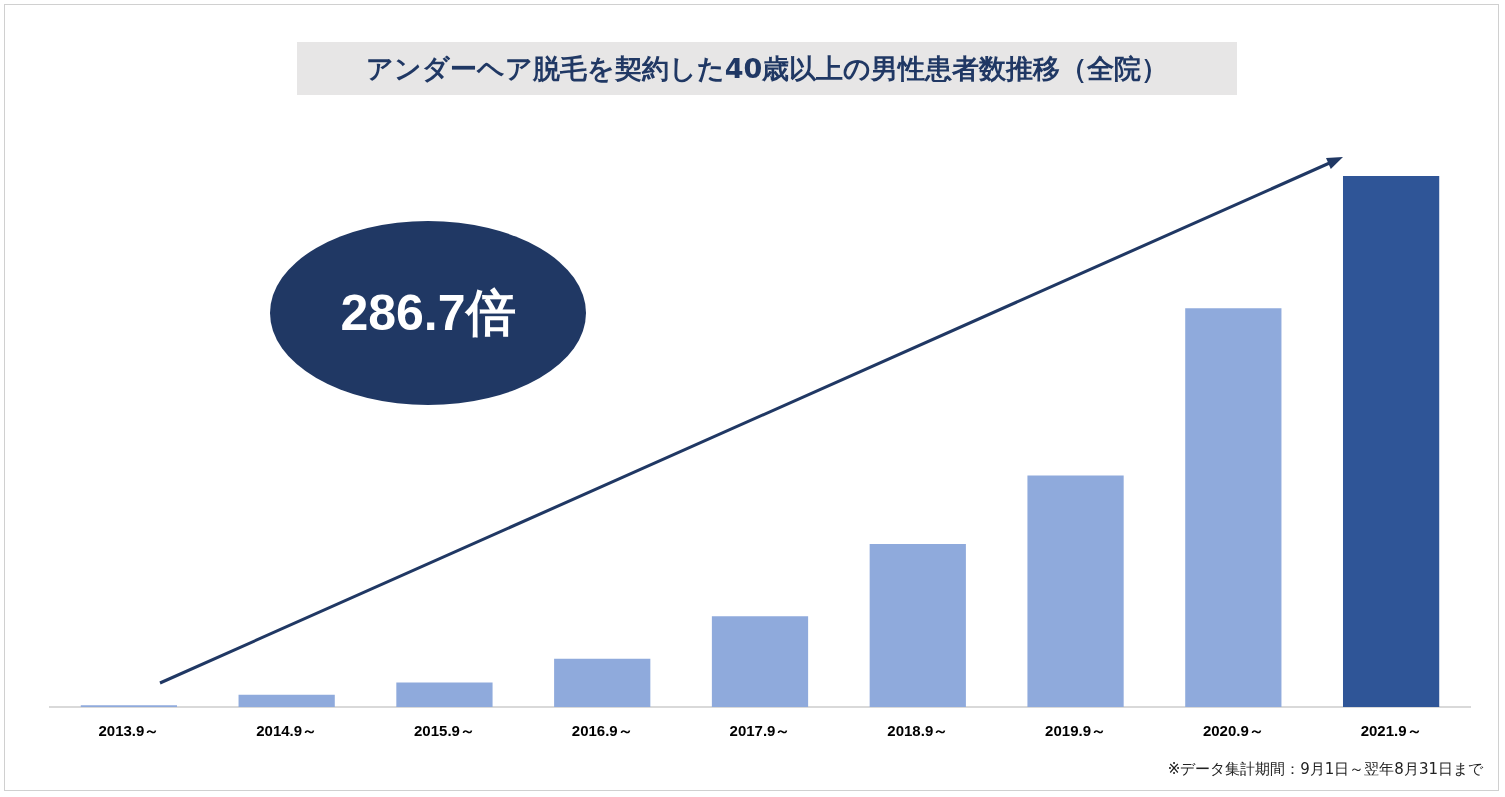  Describe the element at coordinates (760, 731) in the screenshot. I see `x-tick-label: 2017.9～` at that location.